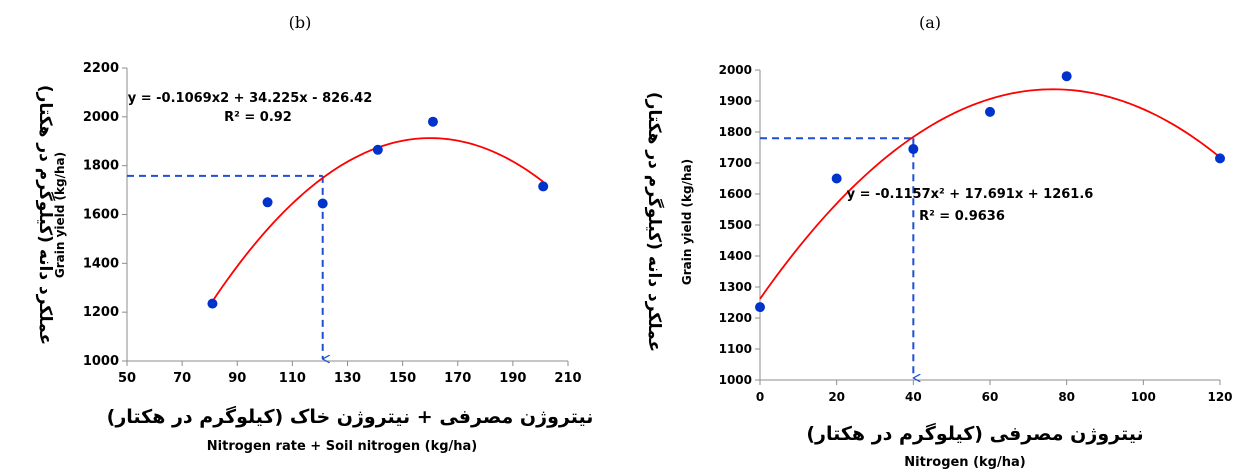 The height and width of the screenshot is (474, 1241). Describe the element at coordinates (127, 378) in the screenshot. I see `x-tick-label: 50` at that location.